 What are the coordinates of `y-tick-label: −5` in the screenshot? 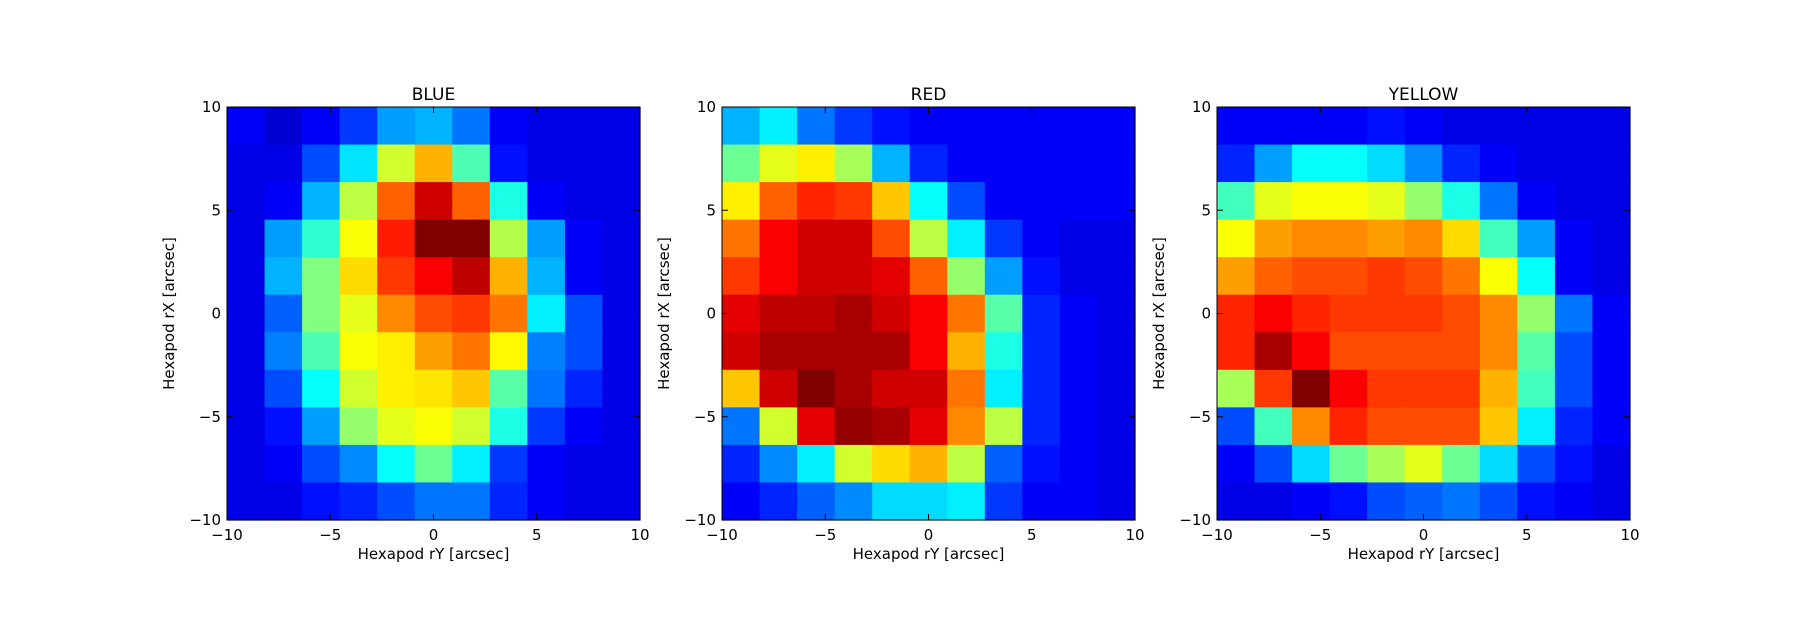 It's located at (210, 417).